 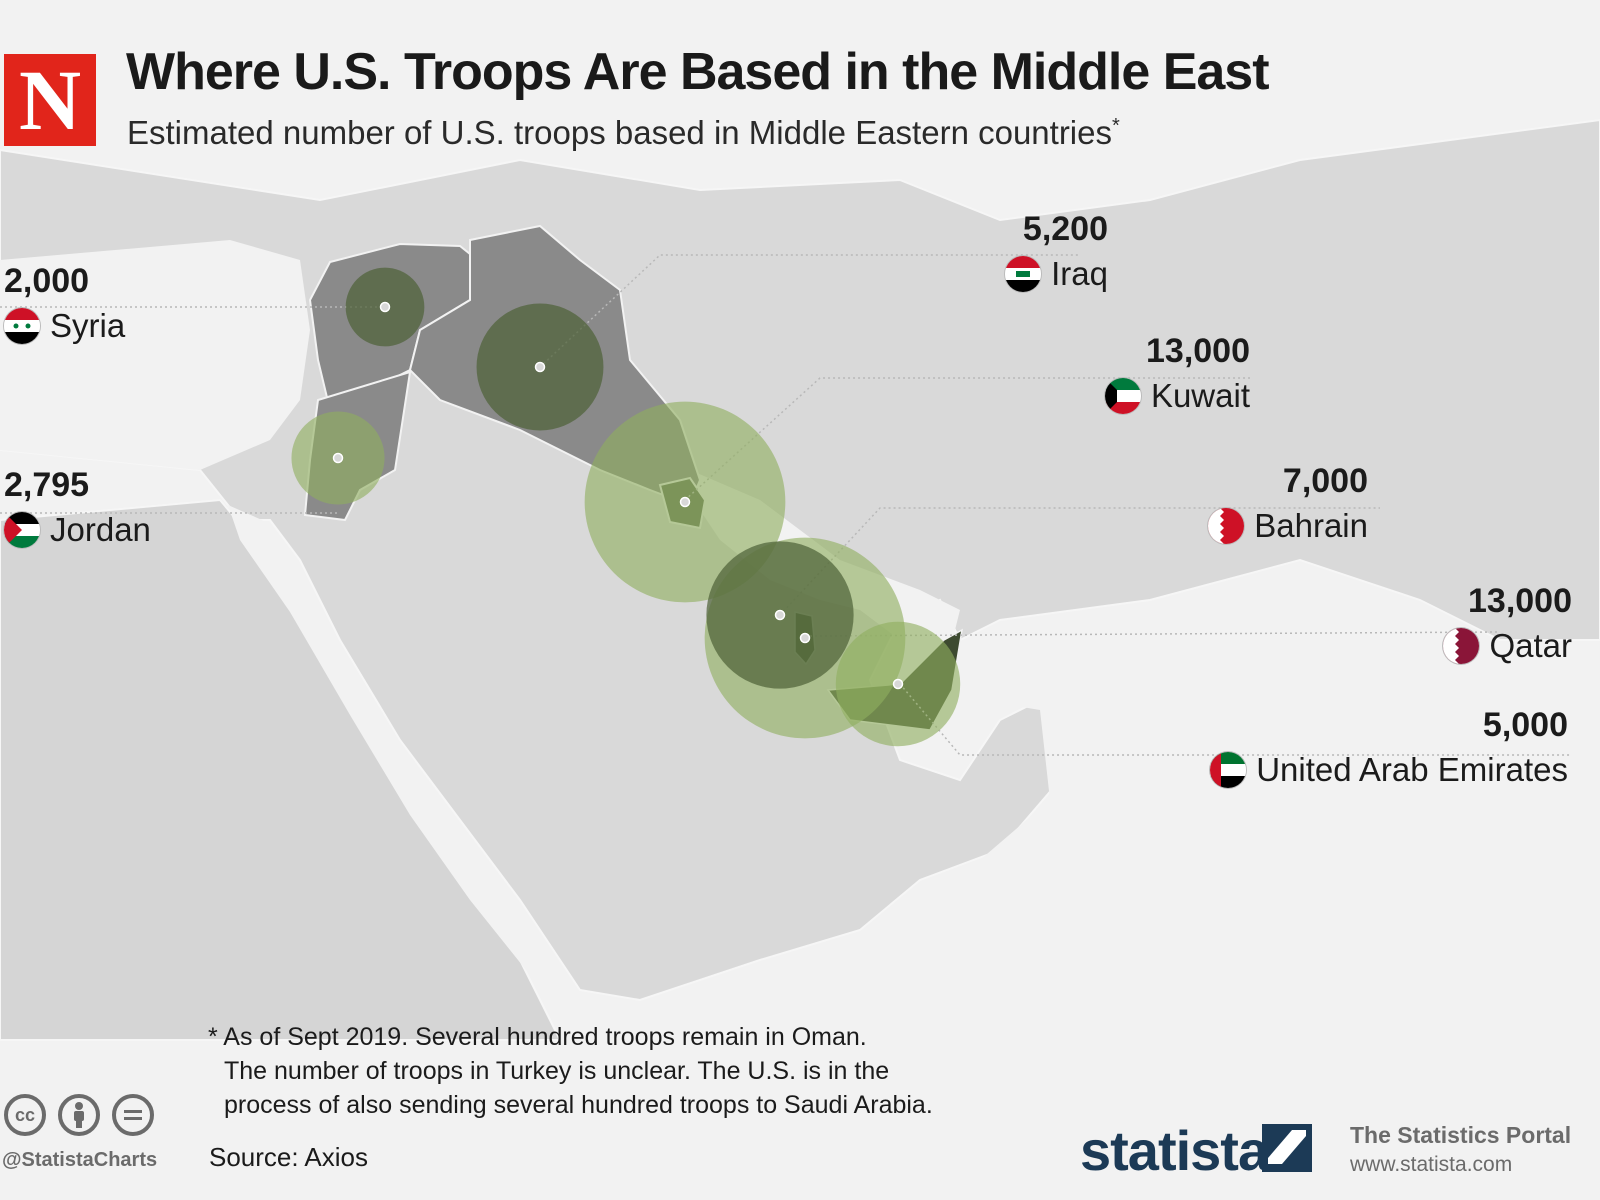 I want to click on mediterranean-sea, so click(x=155, y=355).